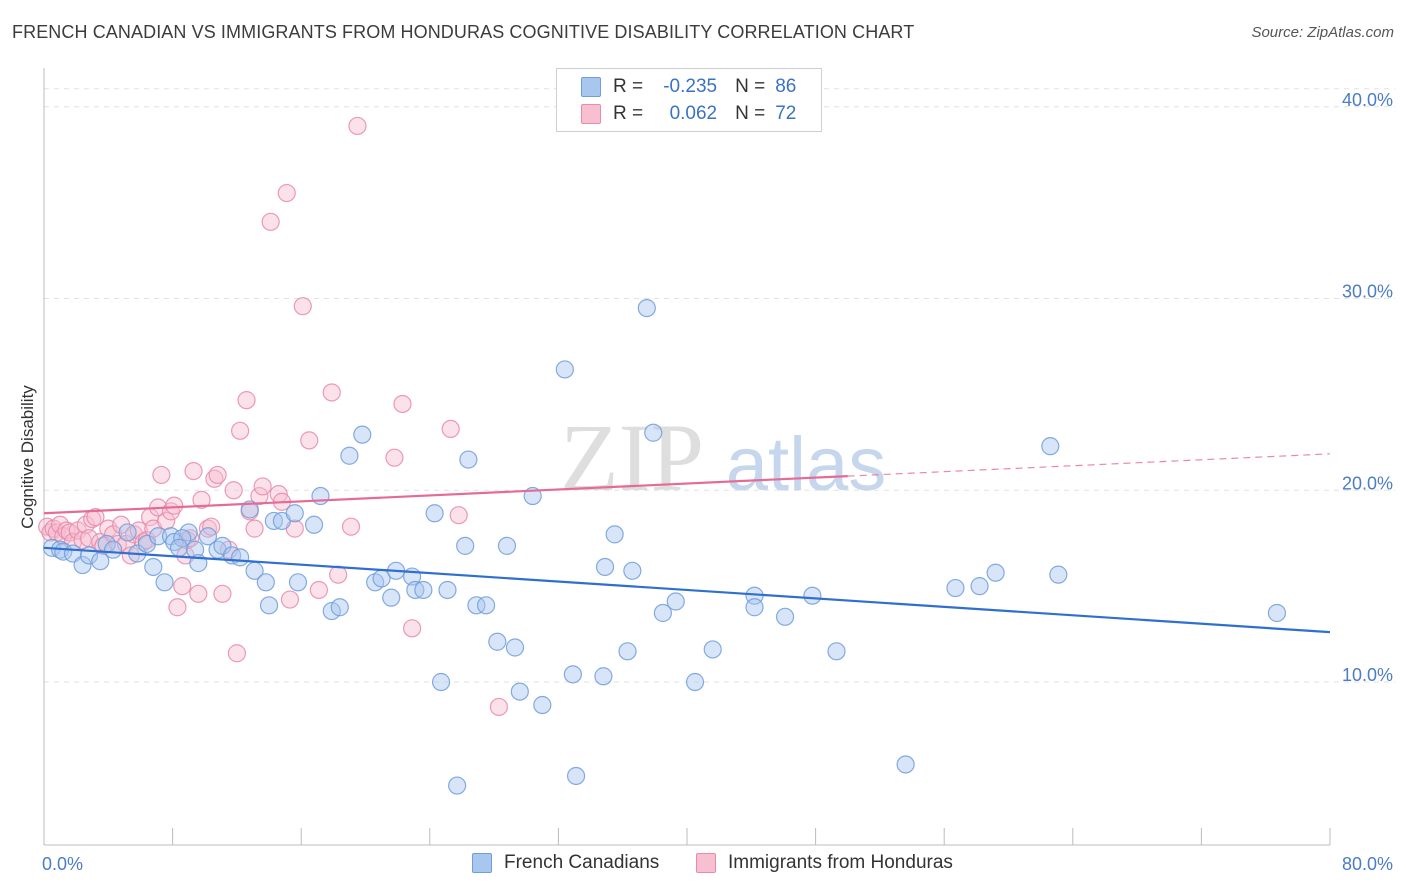  What do you see at coordinates (1322, 32) in the screenshot?
I see `source-label: Source: ZipAtlas.com` at bounding box center [1322, 32].